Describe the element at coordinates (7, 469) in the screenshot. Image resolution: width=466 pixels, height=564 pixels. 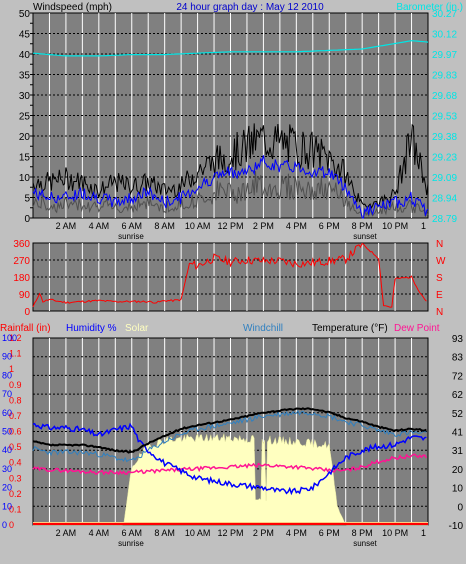
I see `humidity-tick-label: 30` at that location.